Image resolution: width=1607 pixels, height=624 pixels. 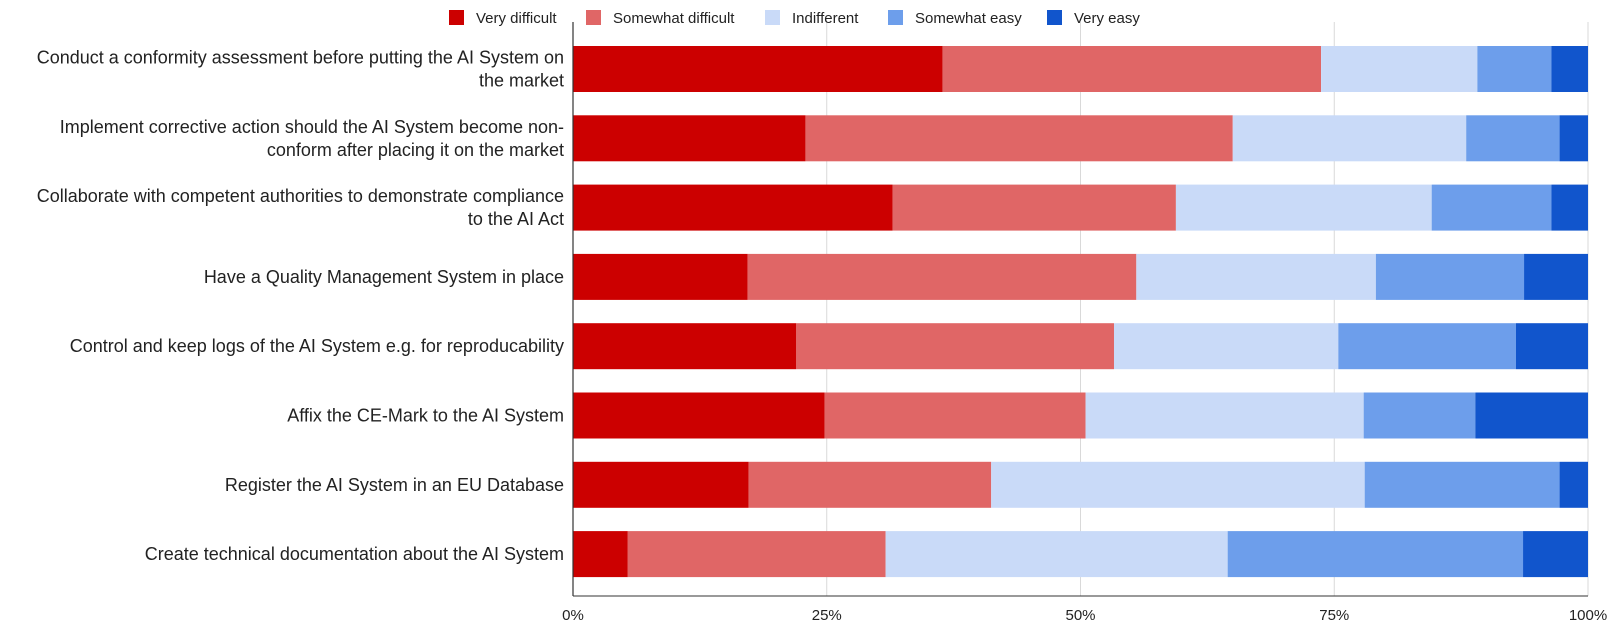 What do you see at coordinates (516, 219) in the screenshot?
I see `category-label-line: to the AI Act` at bounding box center [516, 219].